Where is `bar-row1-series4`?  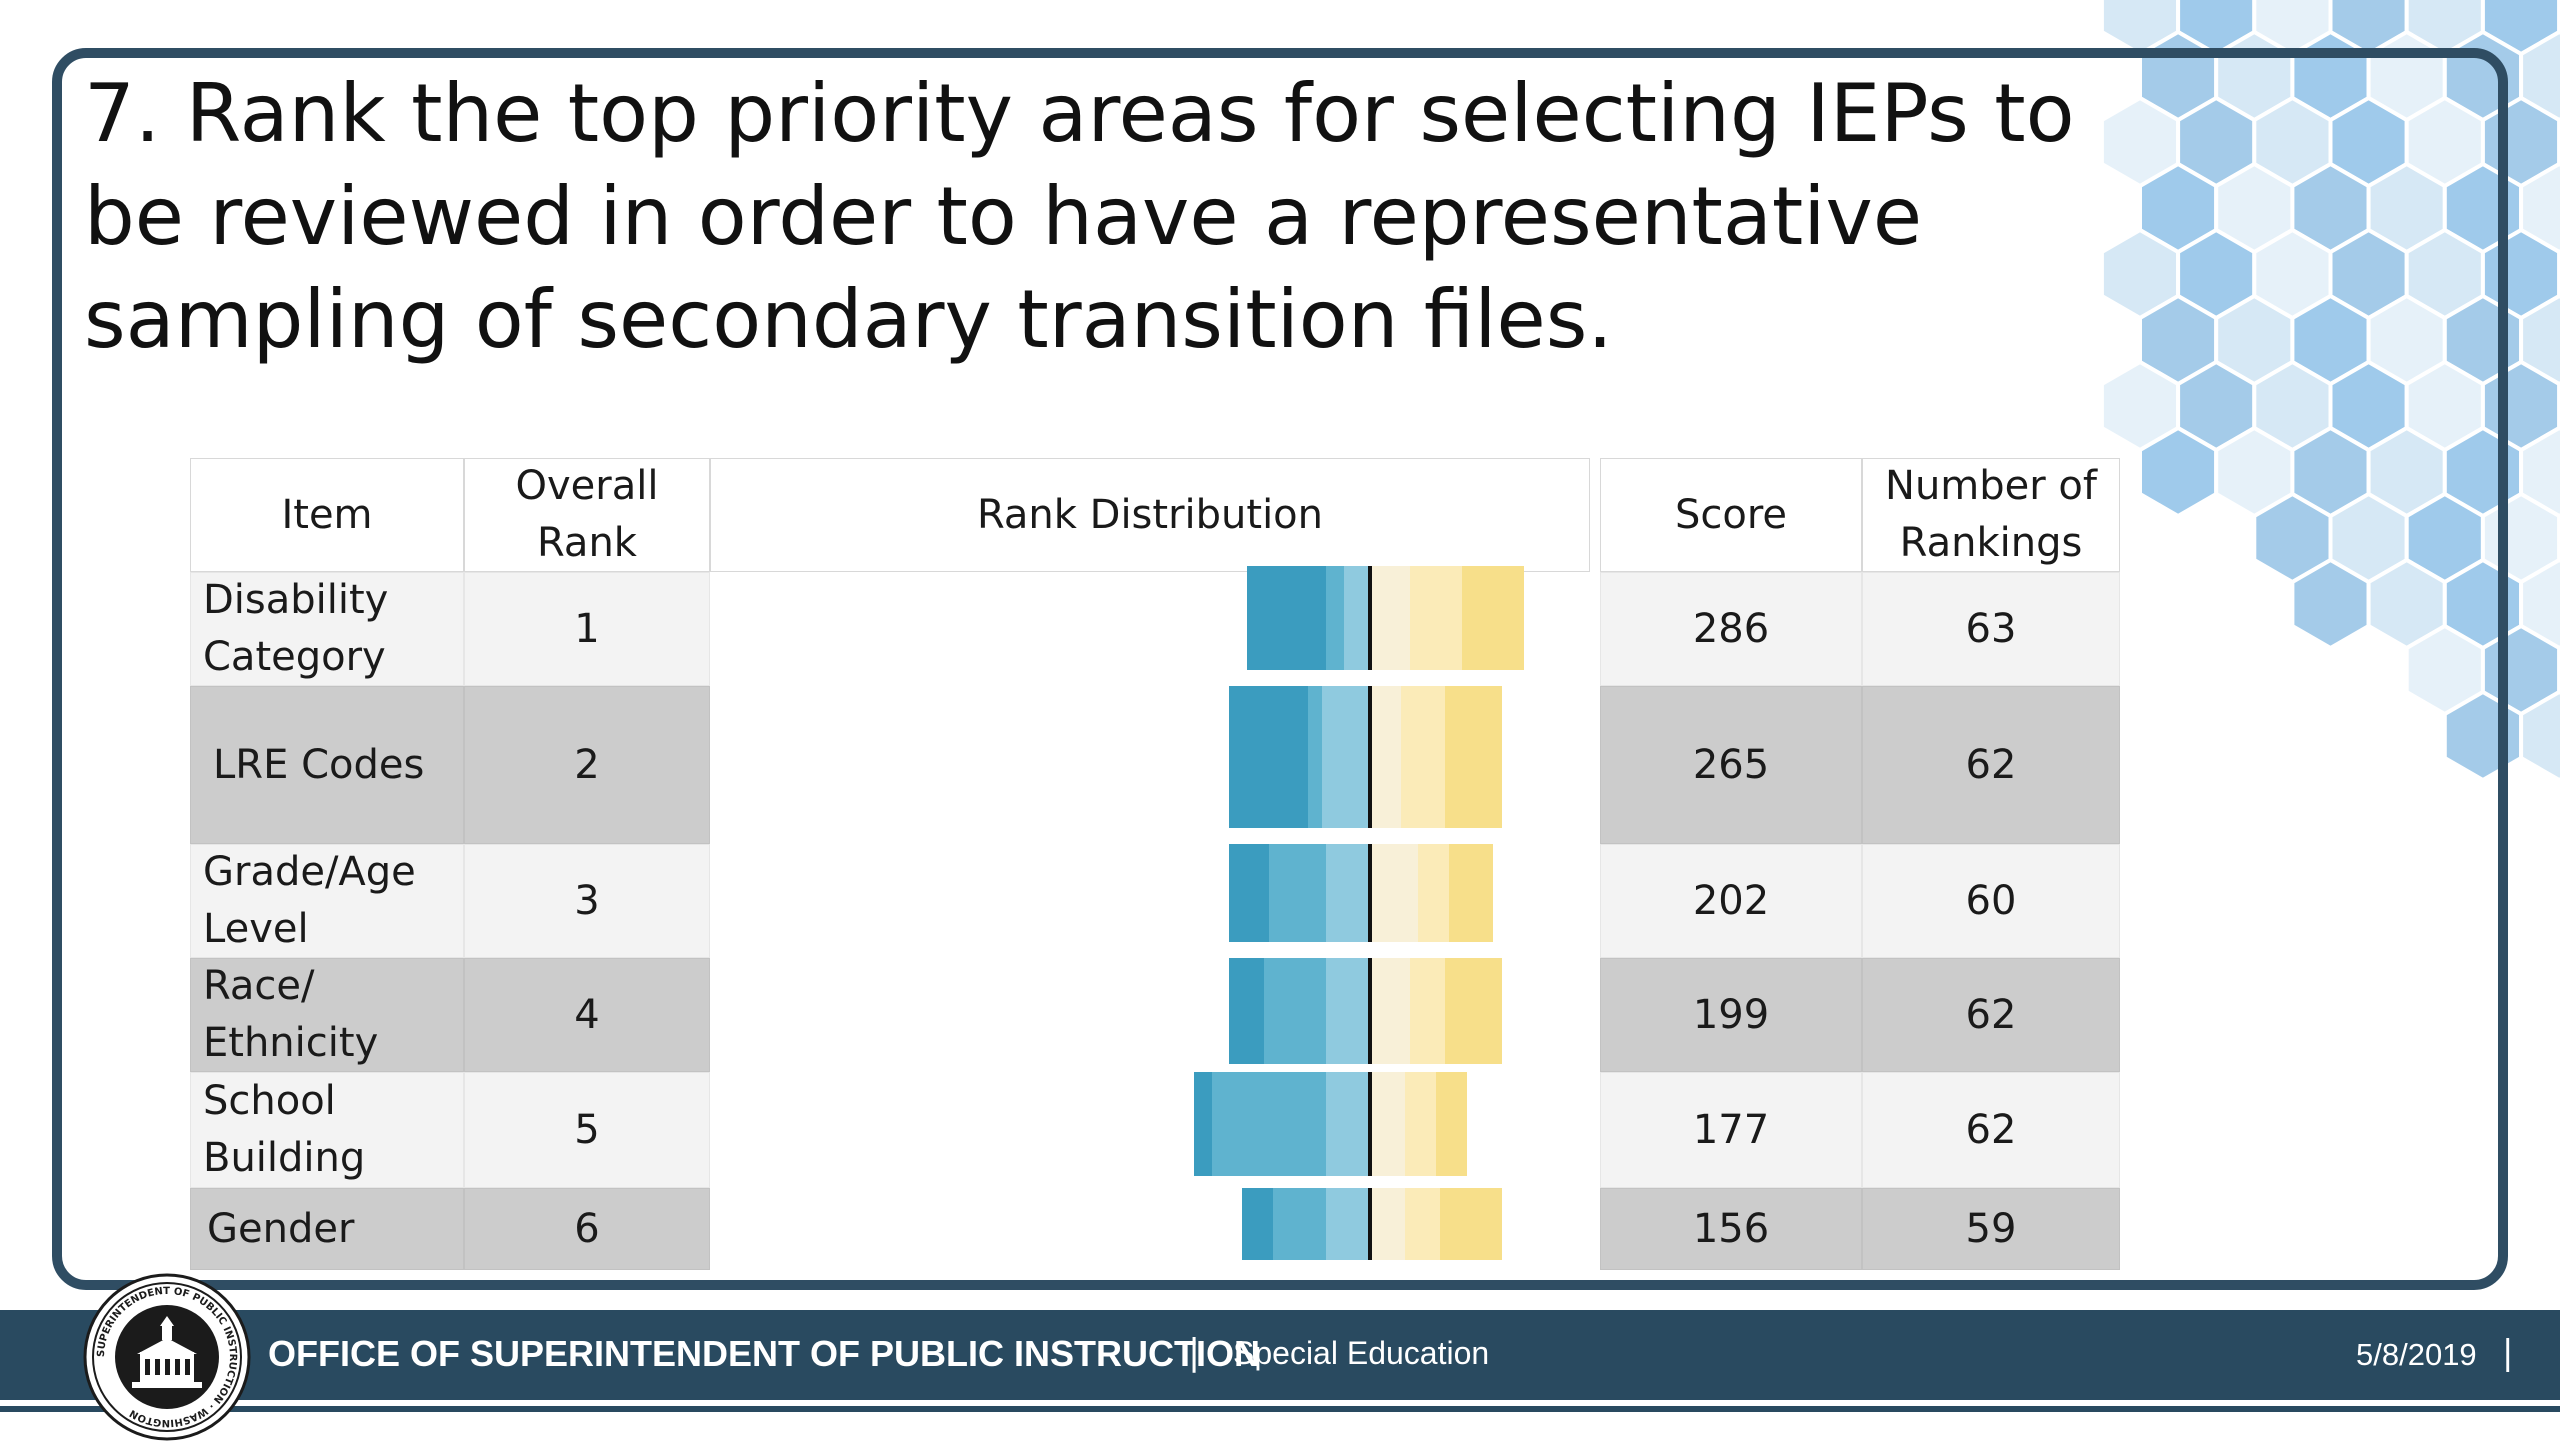 bar-row1-series4 is located at coordinates (1356, 618).